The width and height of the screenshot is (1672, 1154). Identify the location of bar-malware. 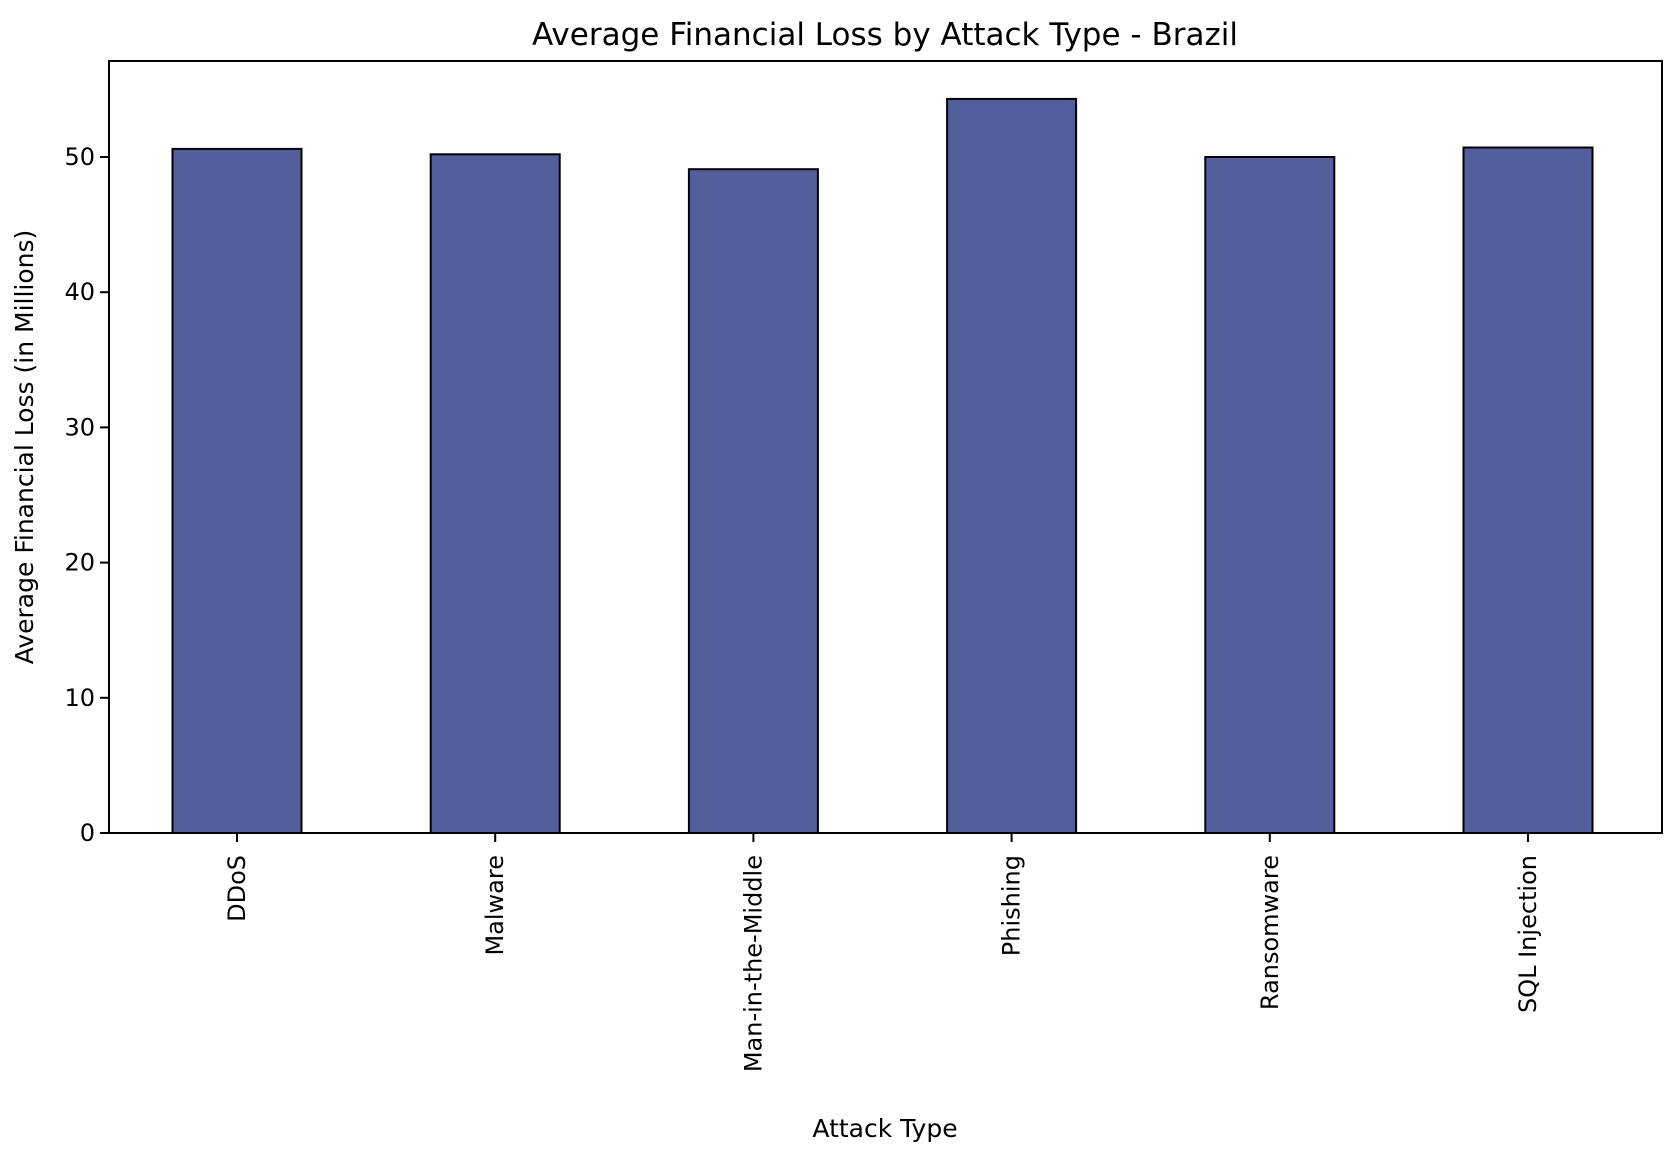
(495, 494).